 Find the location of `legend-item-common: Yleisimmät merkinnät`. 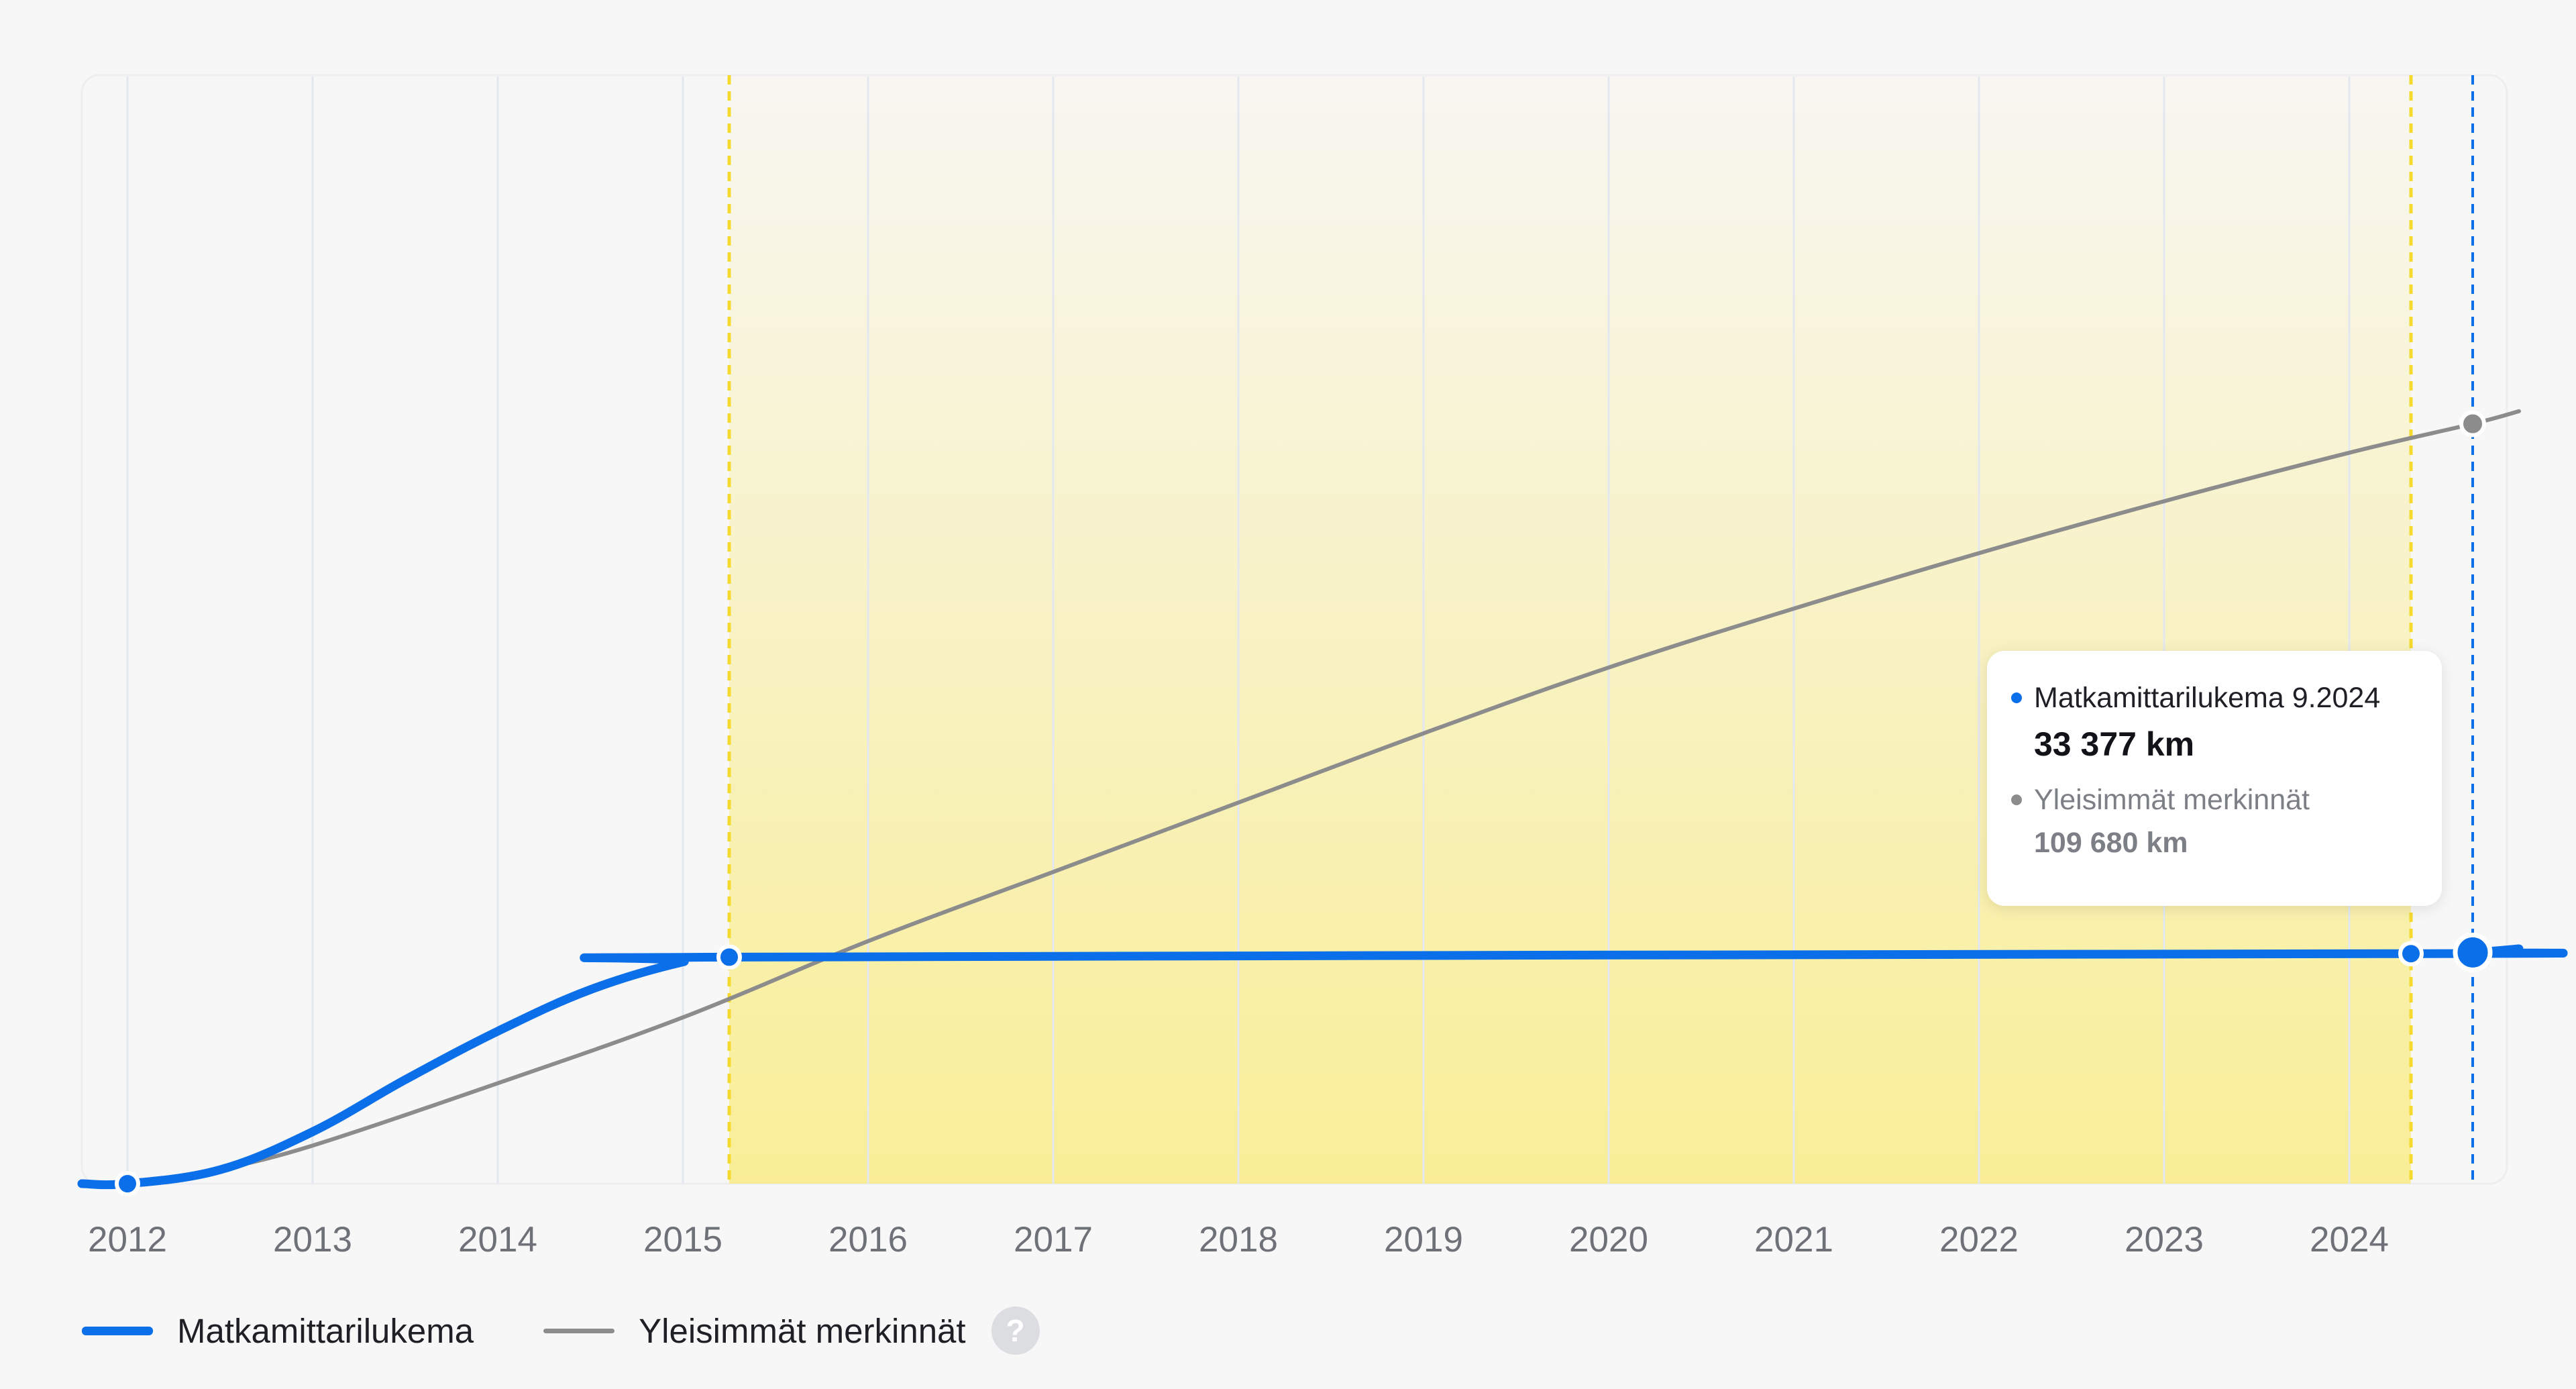

legend-item-common: Yleisimmät merkinnät is located at coordinates (754, 1331).